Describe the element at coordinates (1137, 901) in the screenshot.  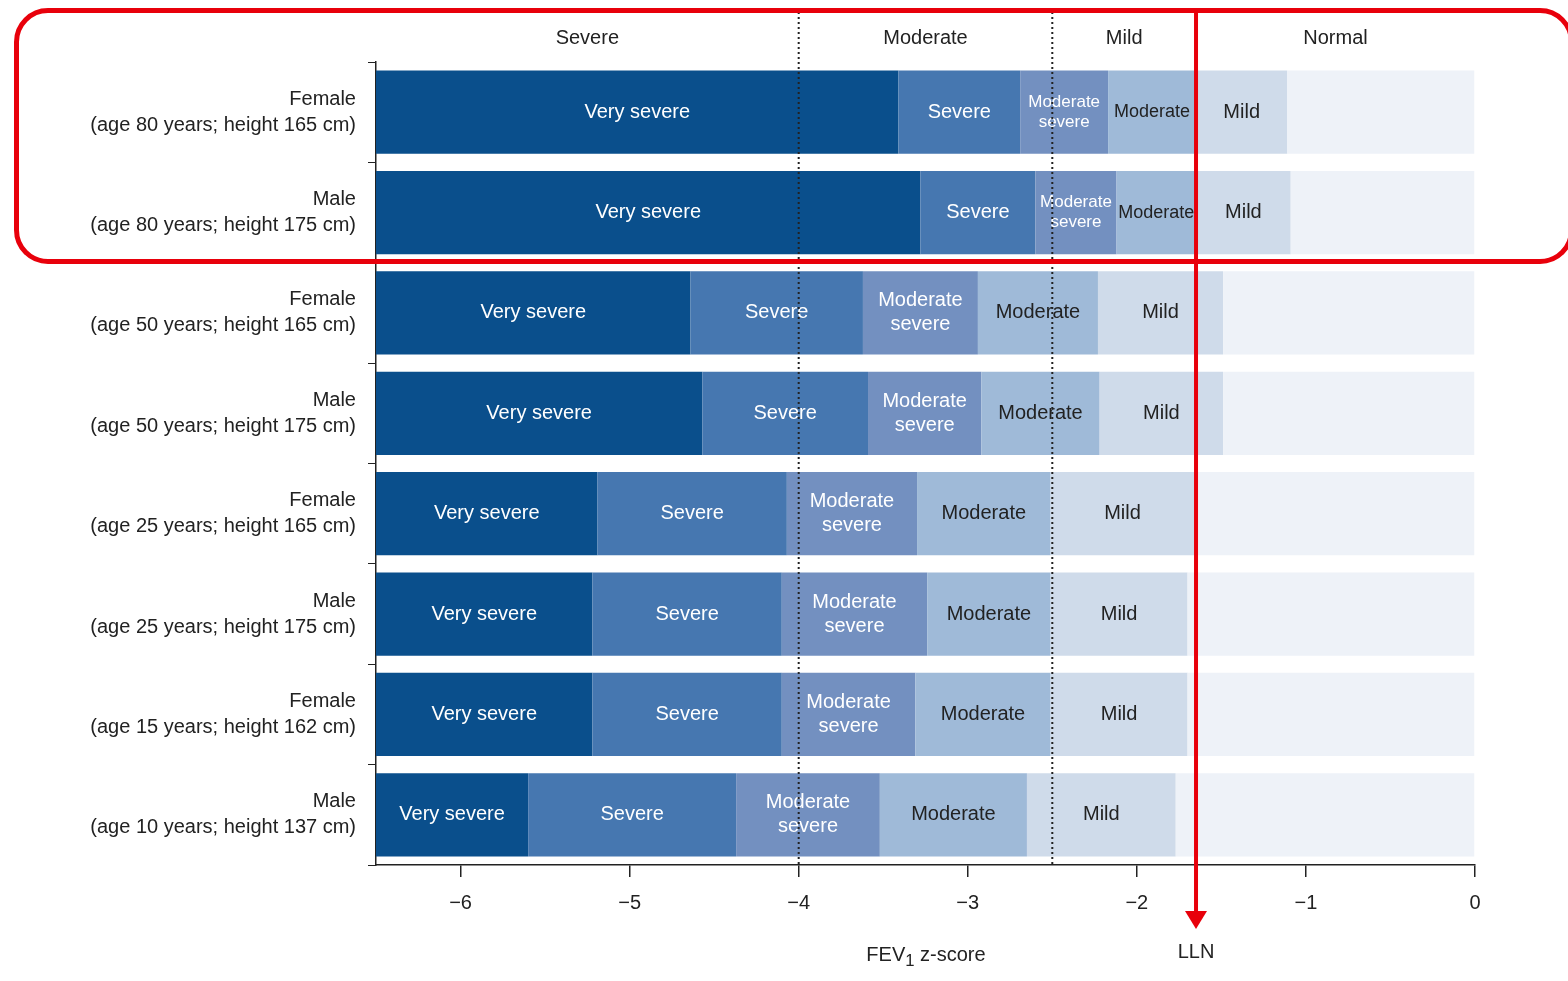
I see `x-tick-label: −2` at that location.